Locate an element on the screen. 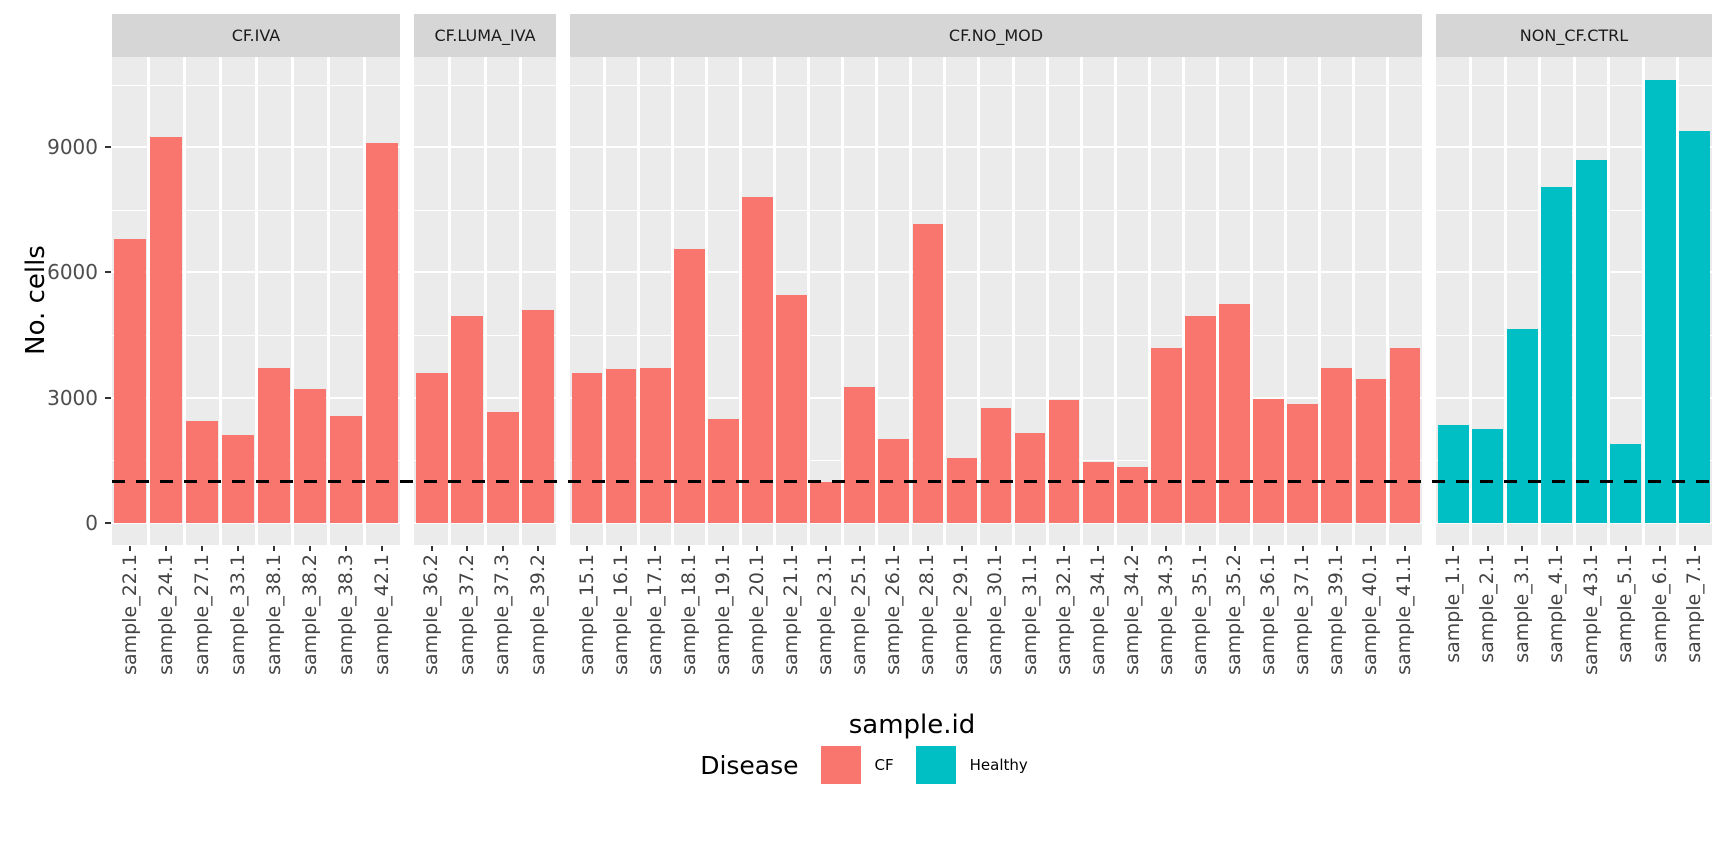 This screenshot has width=1728, height=864. facet-strip-cf-iva: CF.IVA is located at coordinates (256, 35).